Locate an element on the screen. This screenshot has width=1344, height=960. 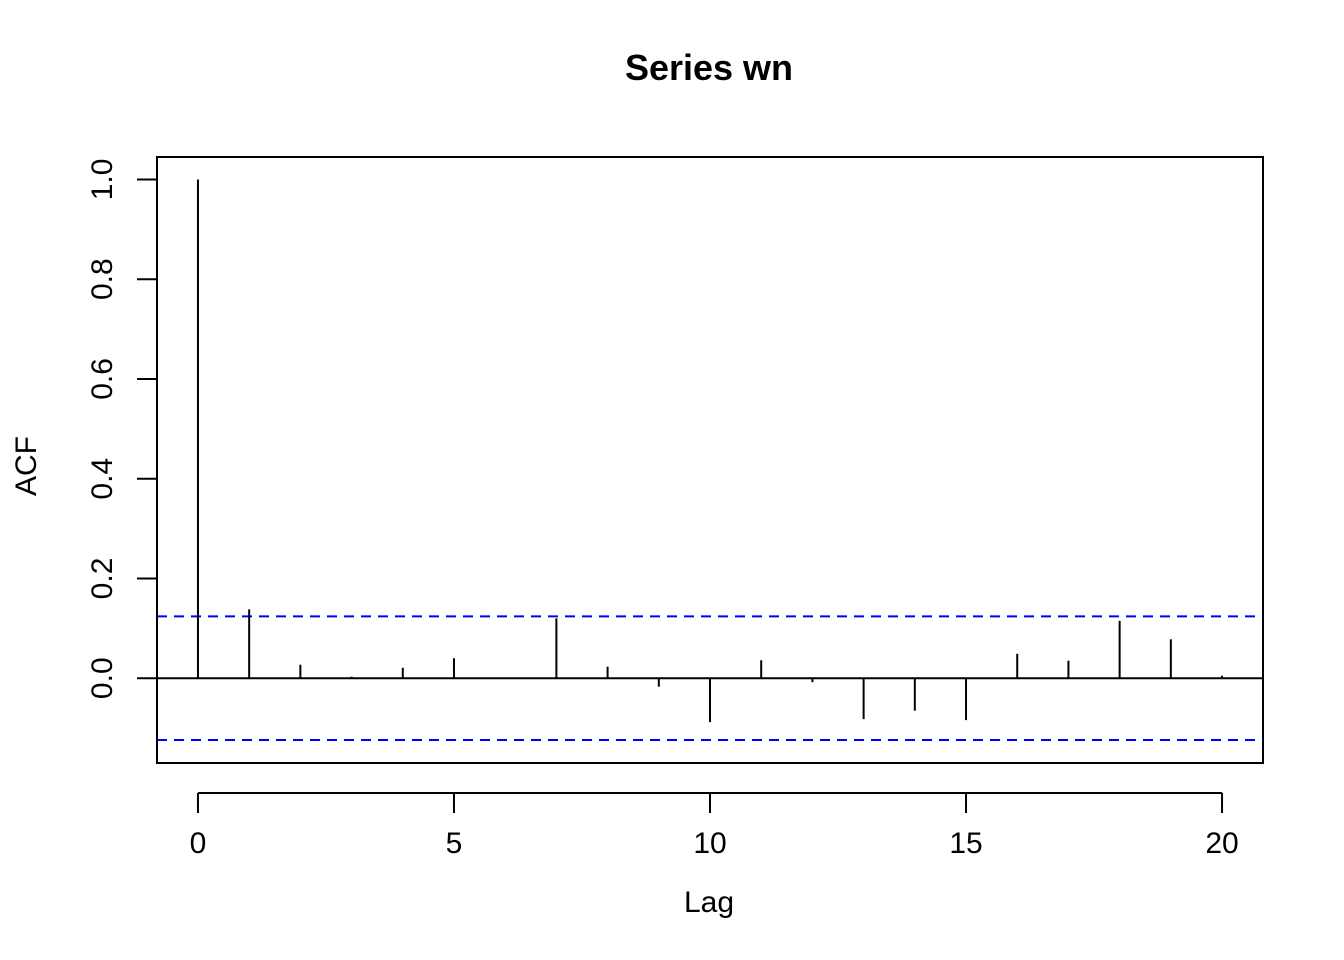
x-tick-label: 0 is located at coordinates (198, 843).